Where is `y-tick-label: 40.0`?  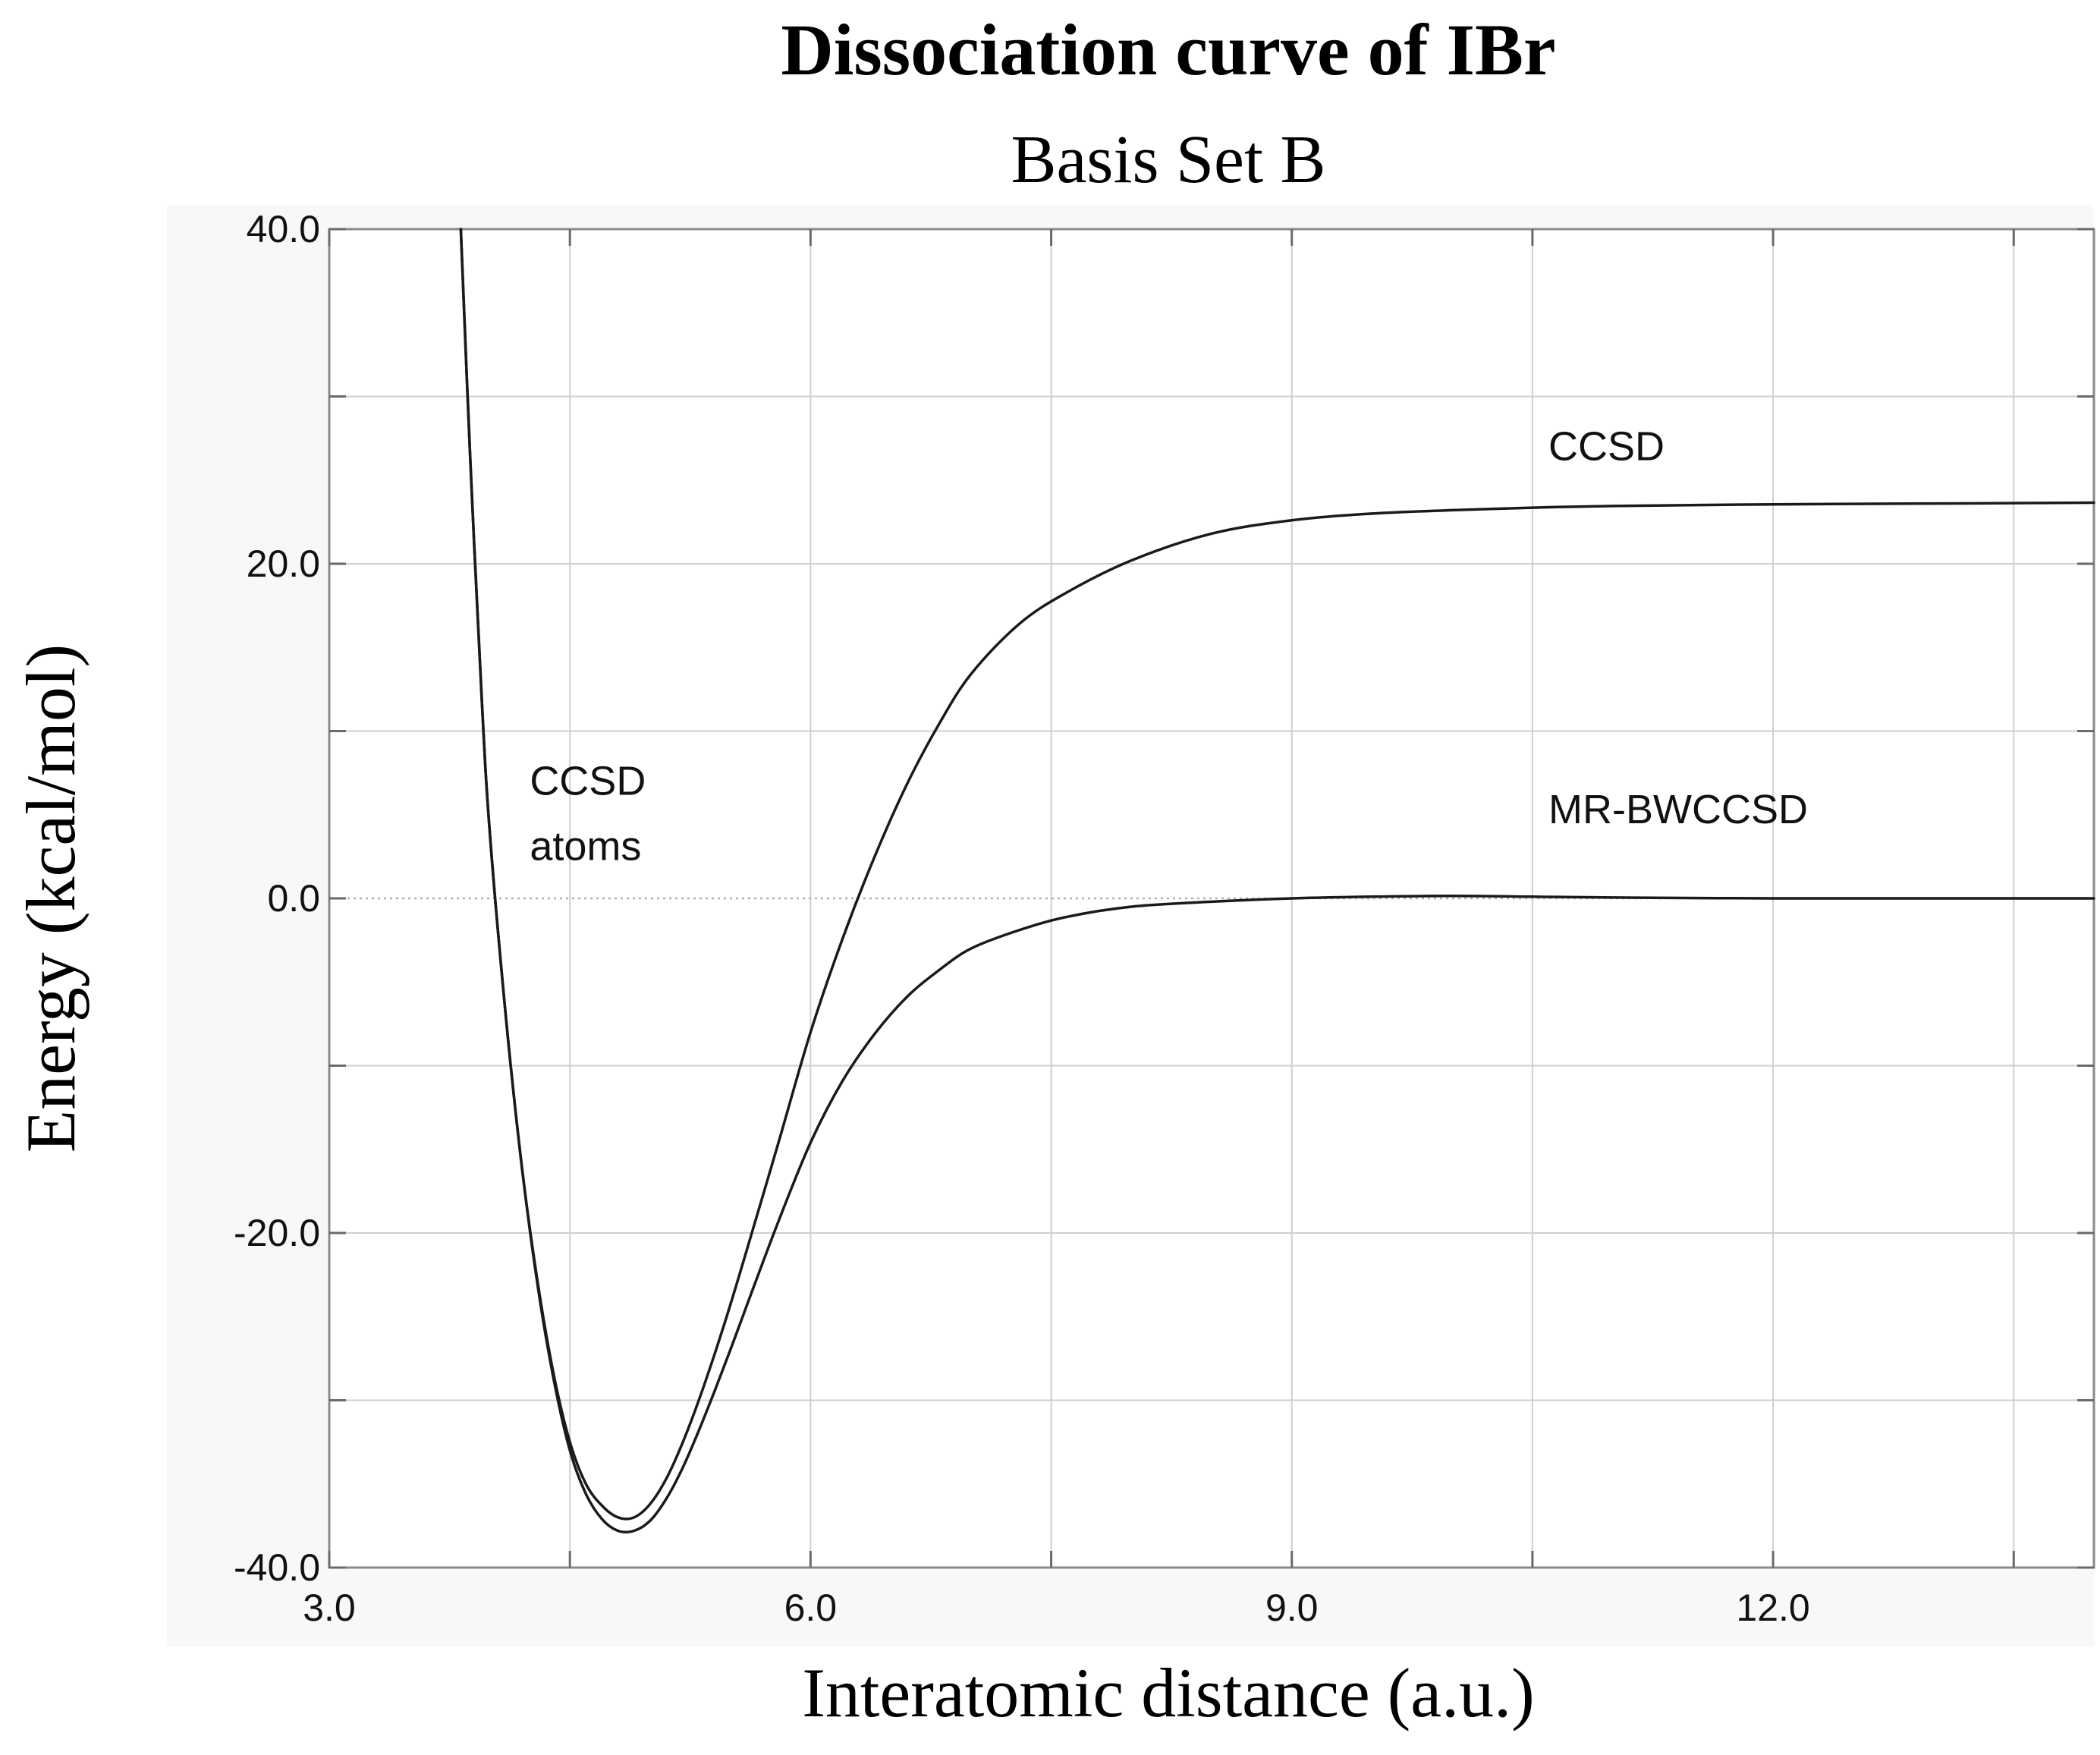 y-tick-label: 40.0 is located at coordinates (283, 229).